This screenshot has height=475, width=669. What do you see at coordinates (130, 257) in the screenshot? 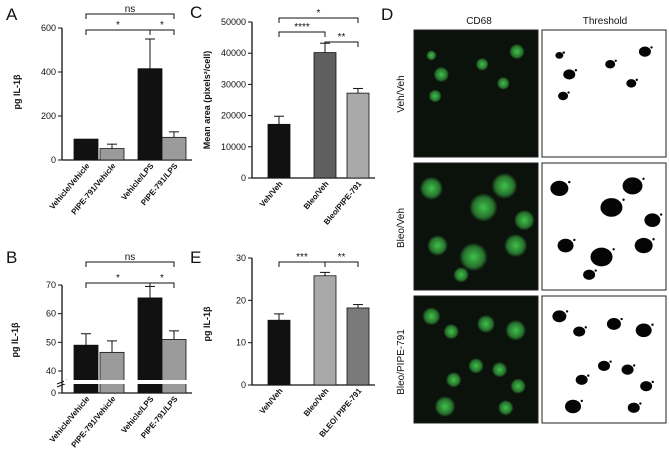
I see `significance-label: ns` at bounding box center [130, 257].